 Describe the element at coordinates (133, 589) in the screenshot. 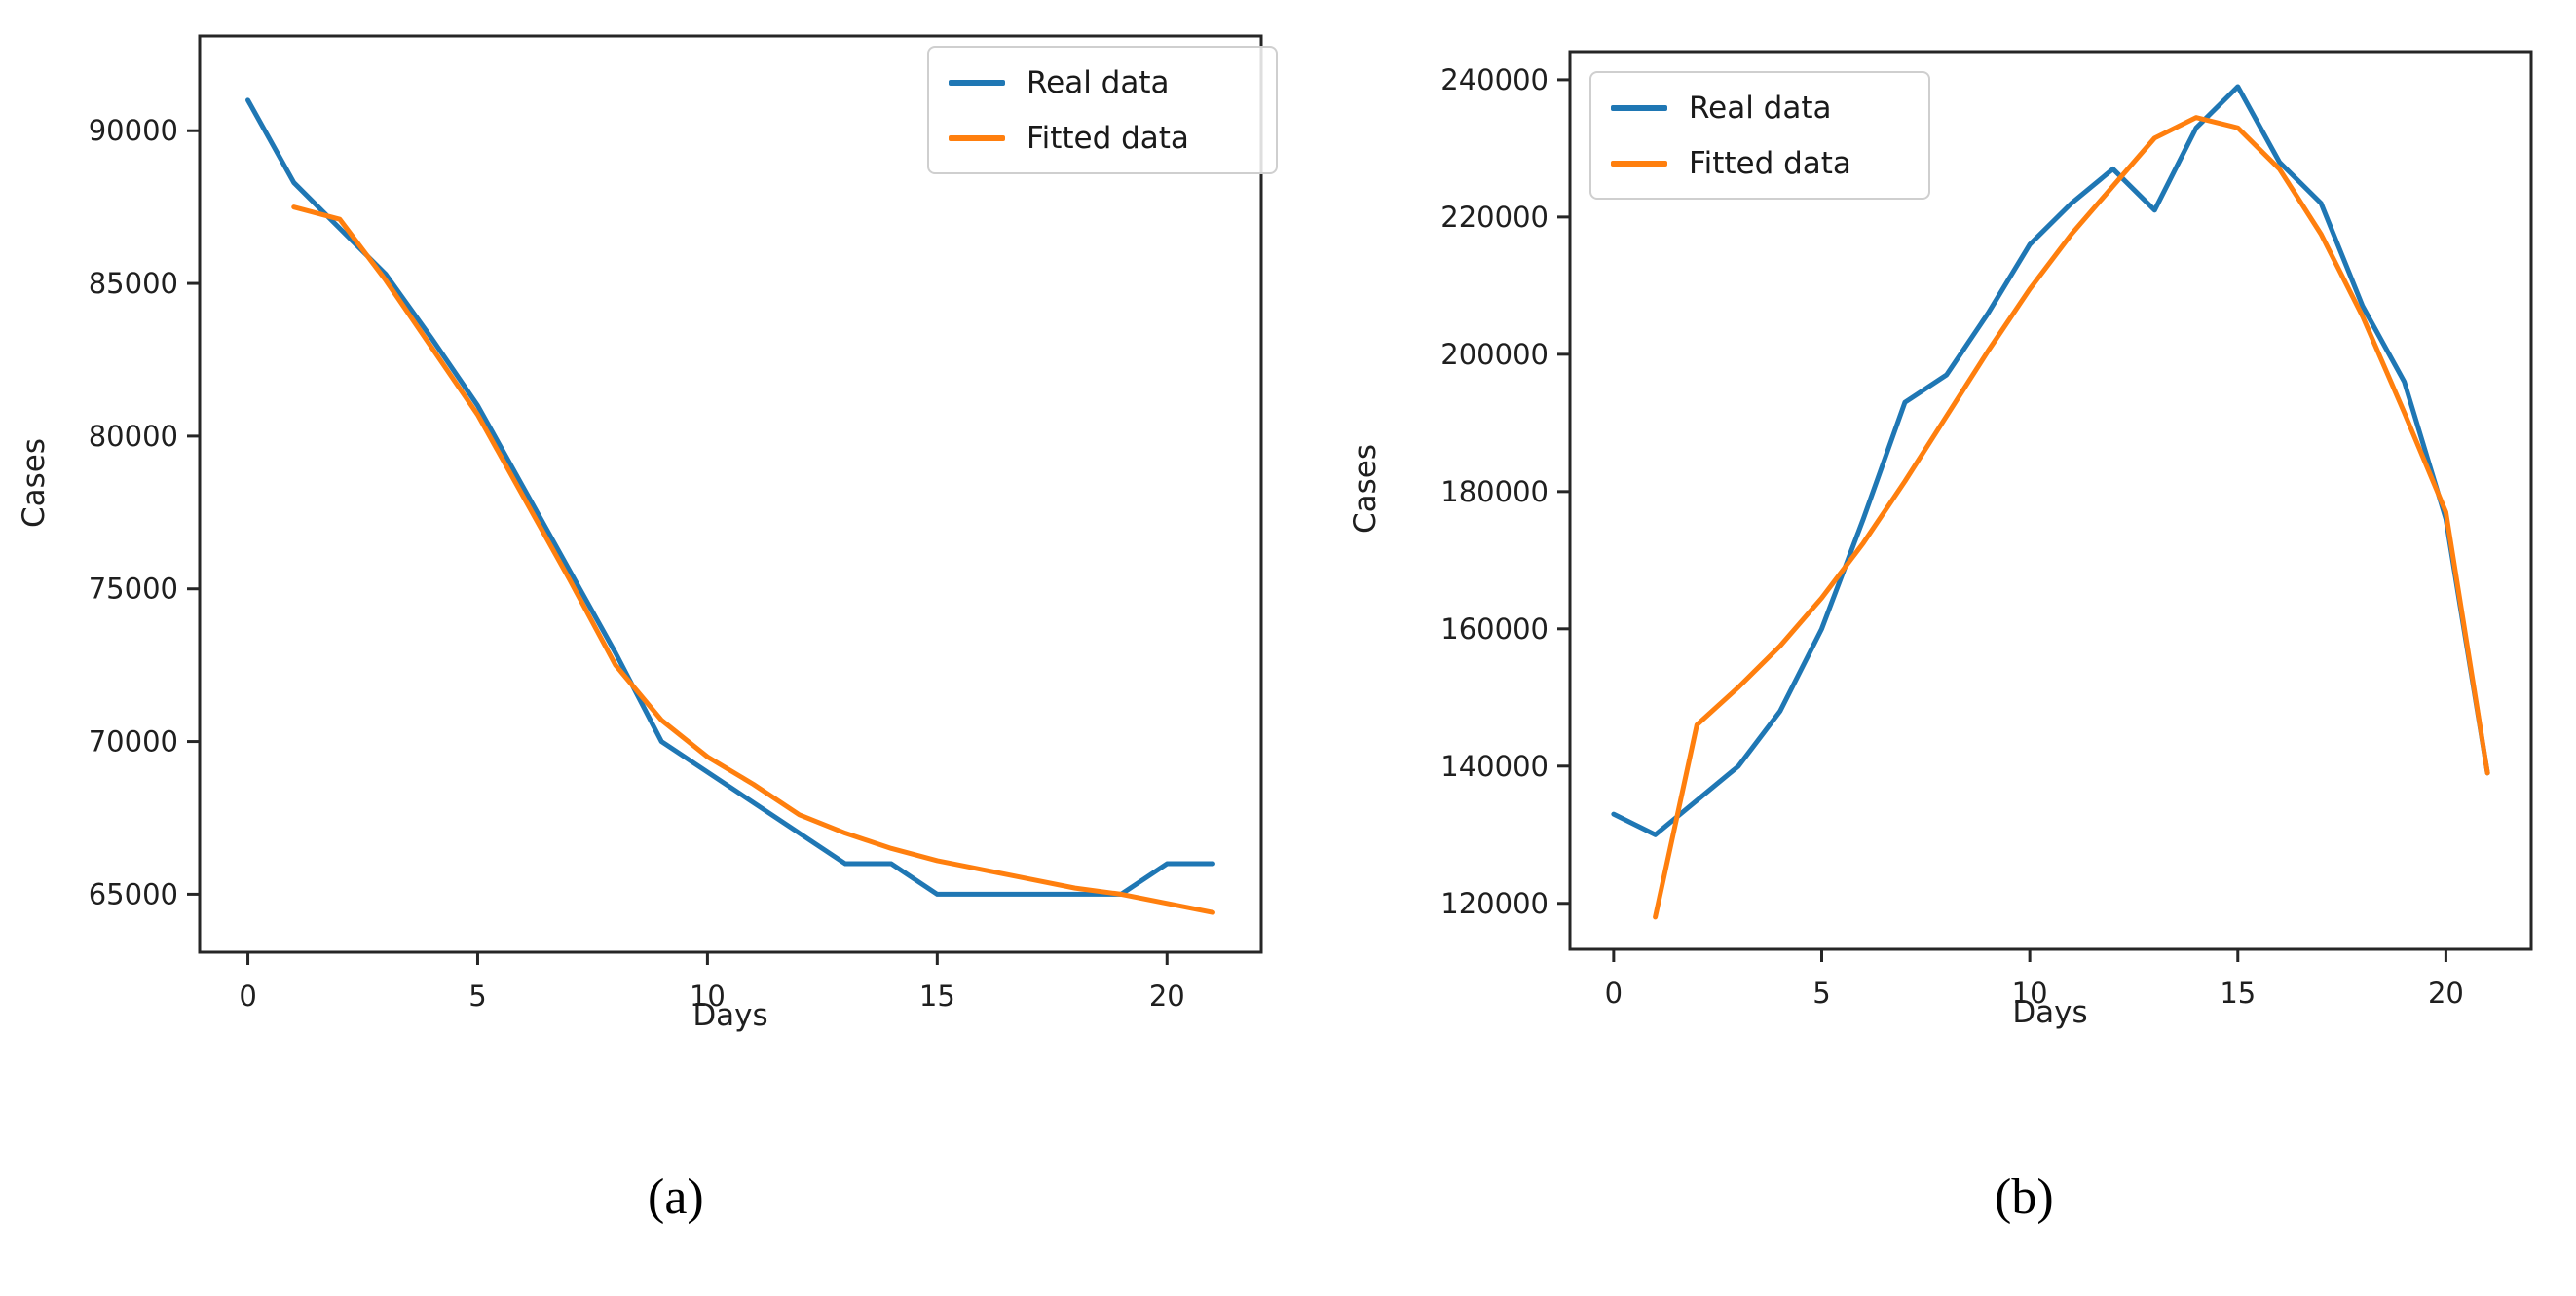

I see `y-tick-label: 75000` at that location.